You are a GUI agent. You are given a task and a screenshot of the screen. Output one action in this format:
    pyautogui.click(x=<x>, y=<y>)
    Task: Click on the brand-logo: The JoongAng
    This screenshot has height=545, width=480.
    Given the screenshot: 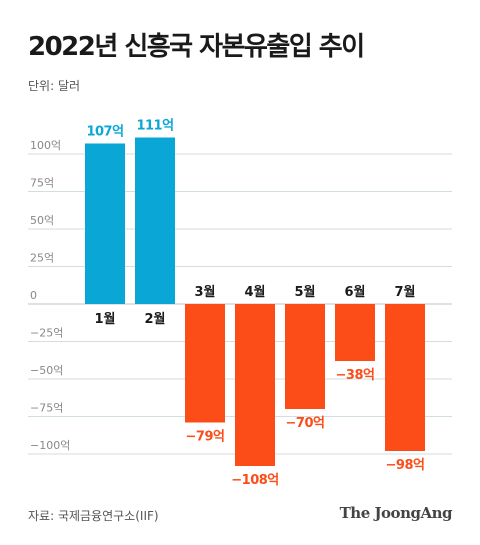 What is the action you would take?
    pyautogui.click(x=396, y=513)
    